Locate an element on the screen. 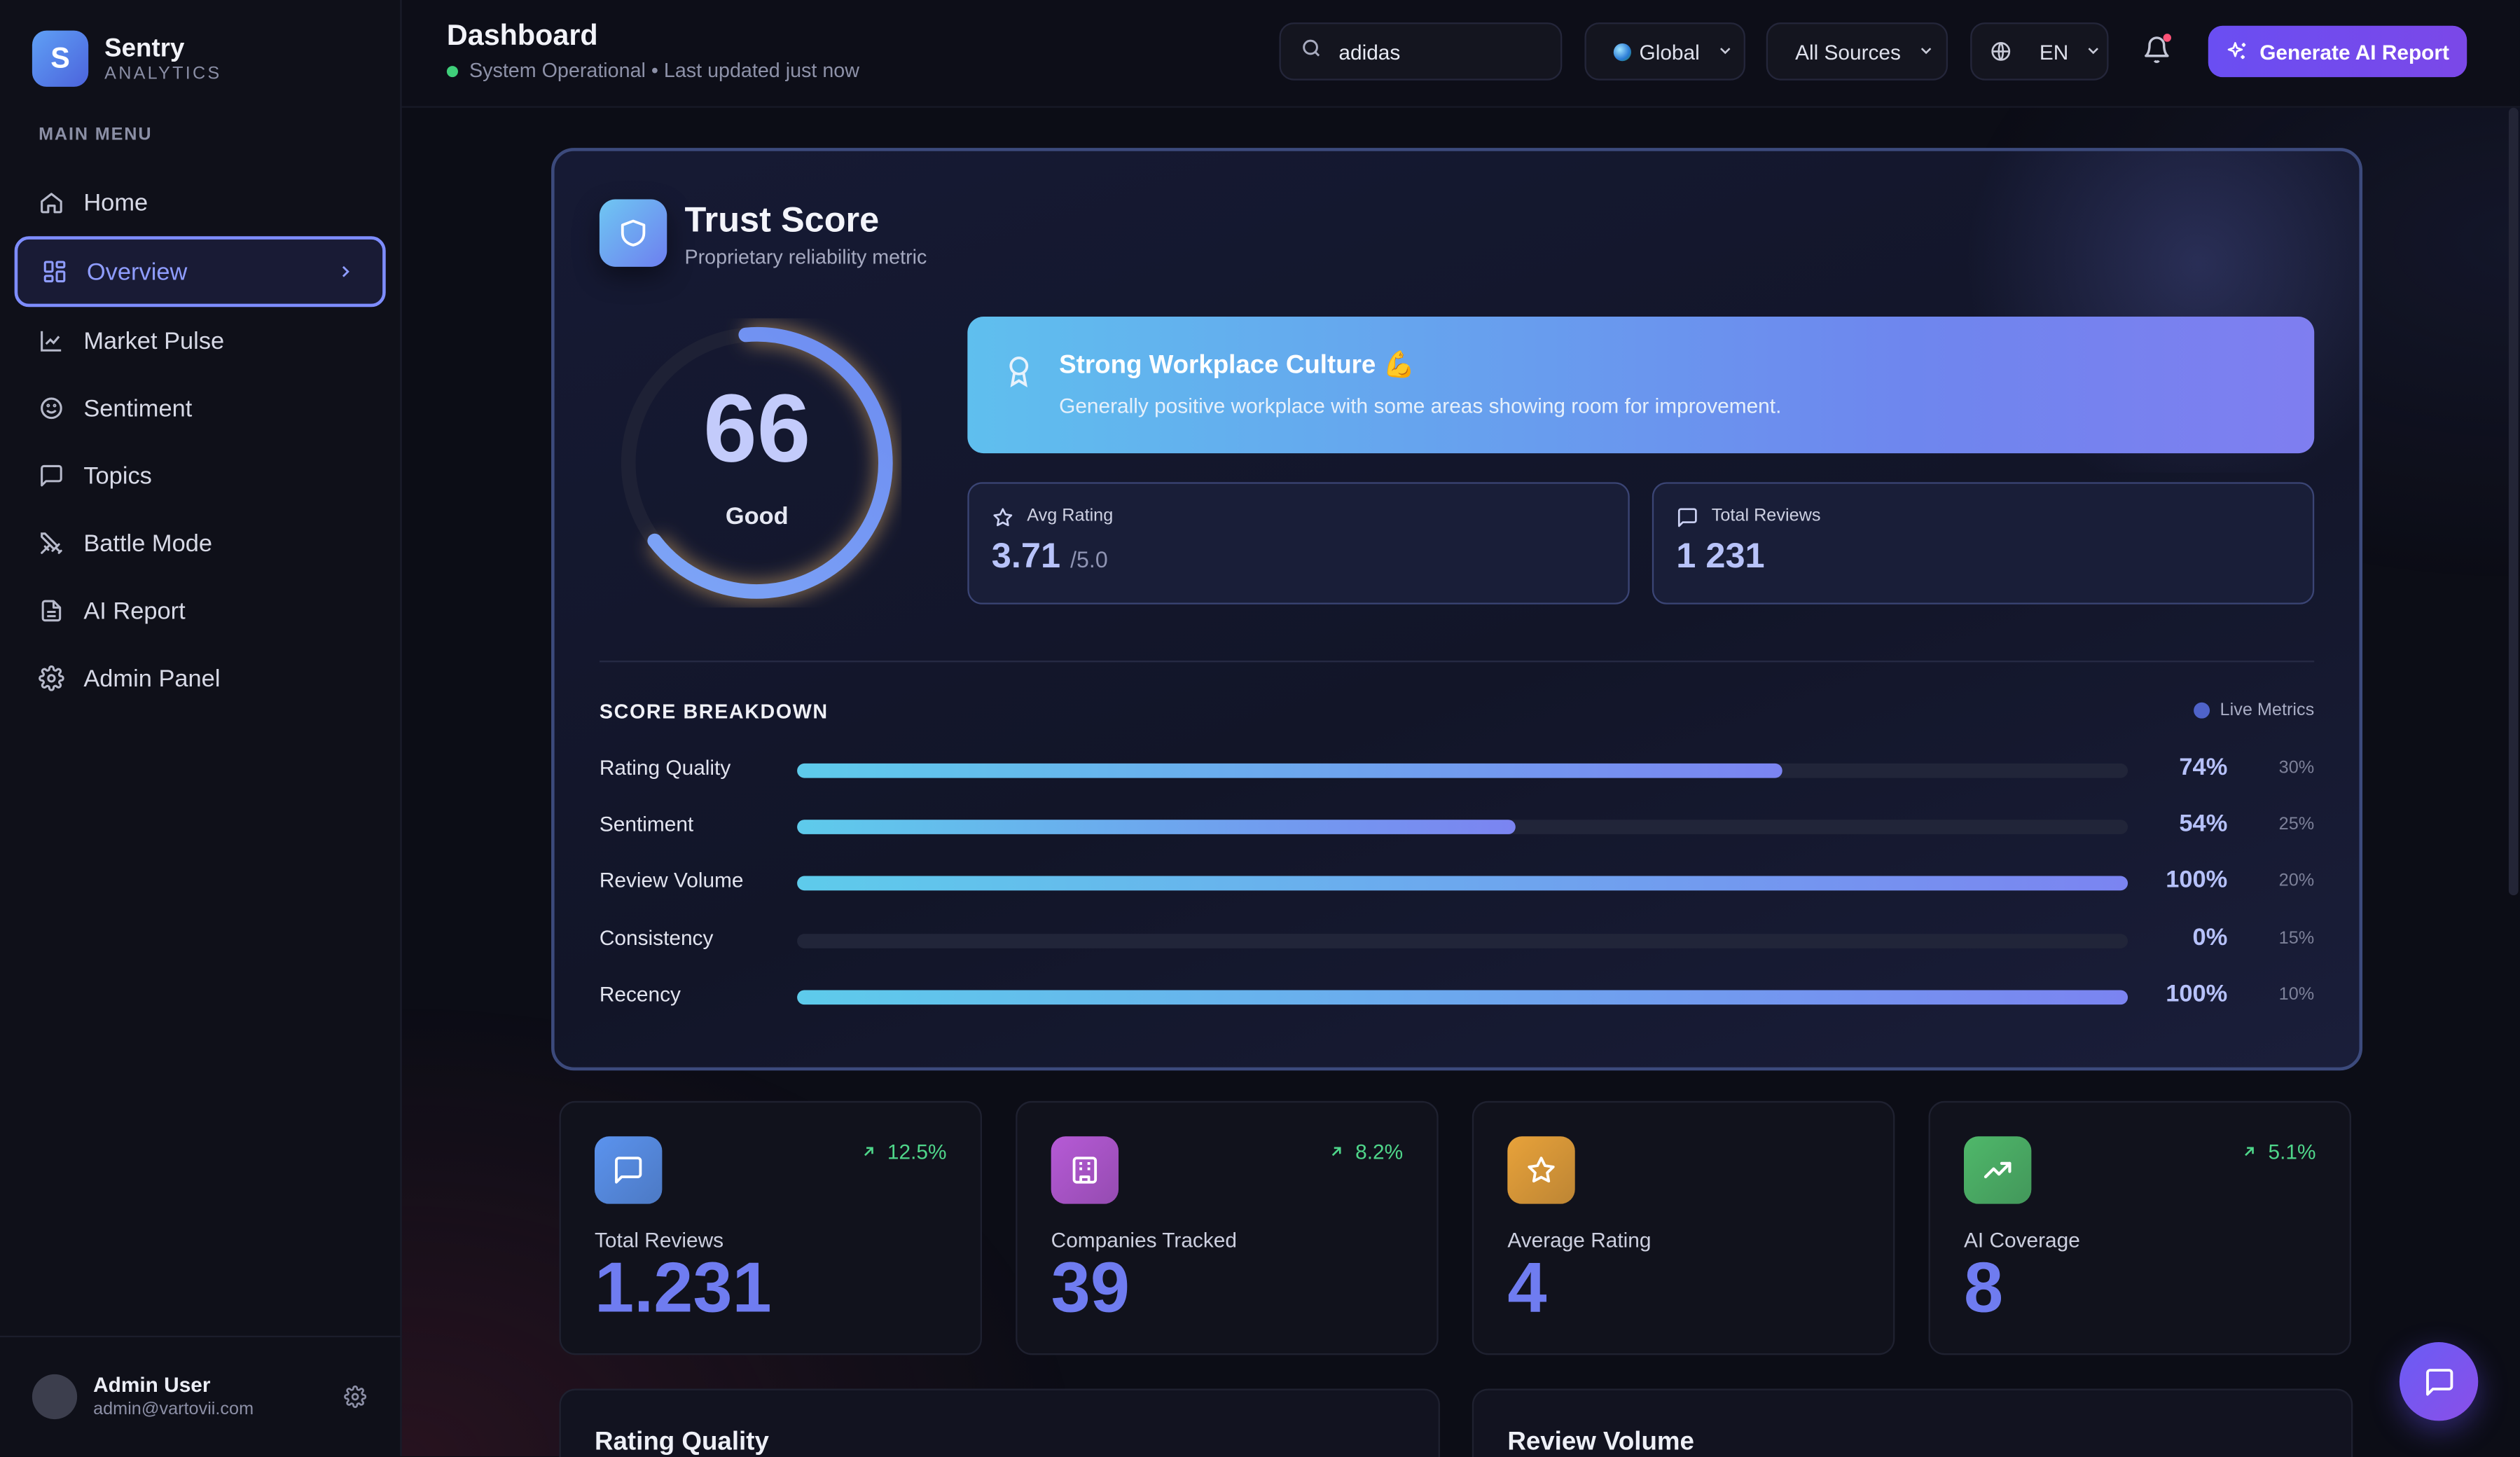 This screenshot has width=2520, height=1457. message-icon is located at coordinates (629, 1170).